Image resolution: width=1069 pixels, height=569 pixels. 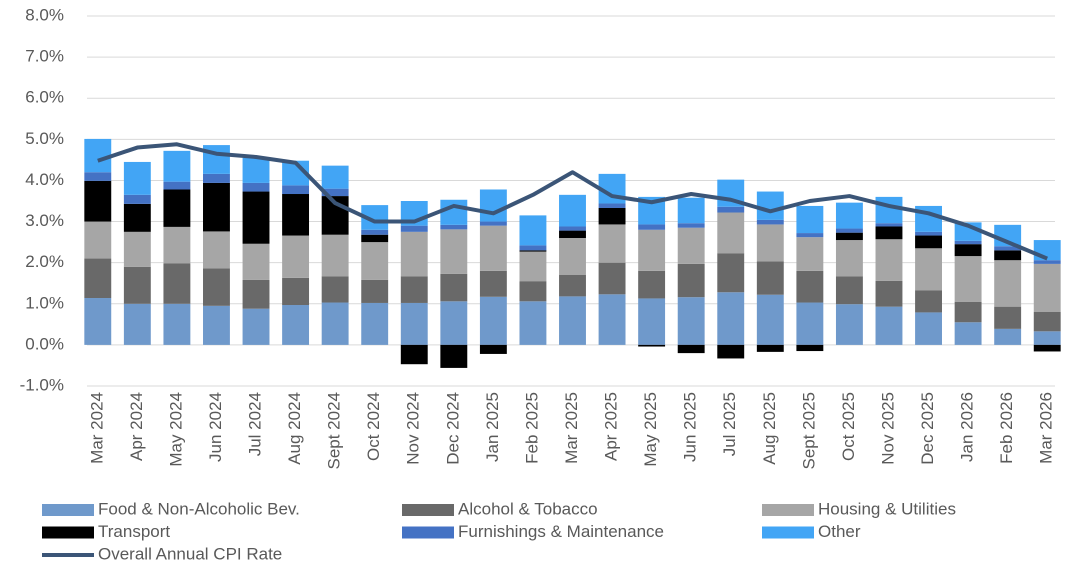 I want to click on x-tick-label: Jun 2025, so click(x=690, y=427).